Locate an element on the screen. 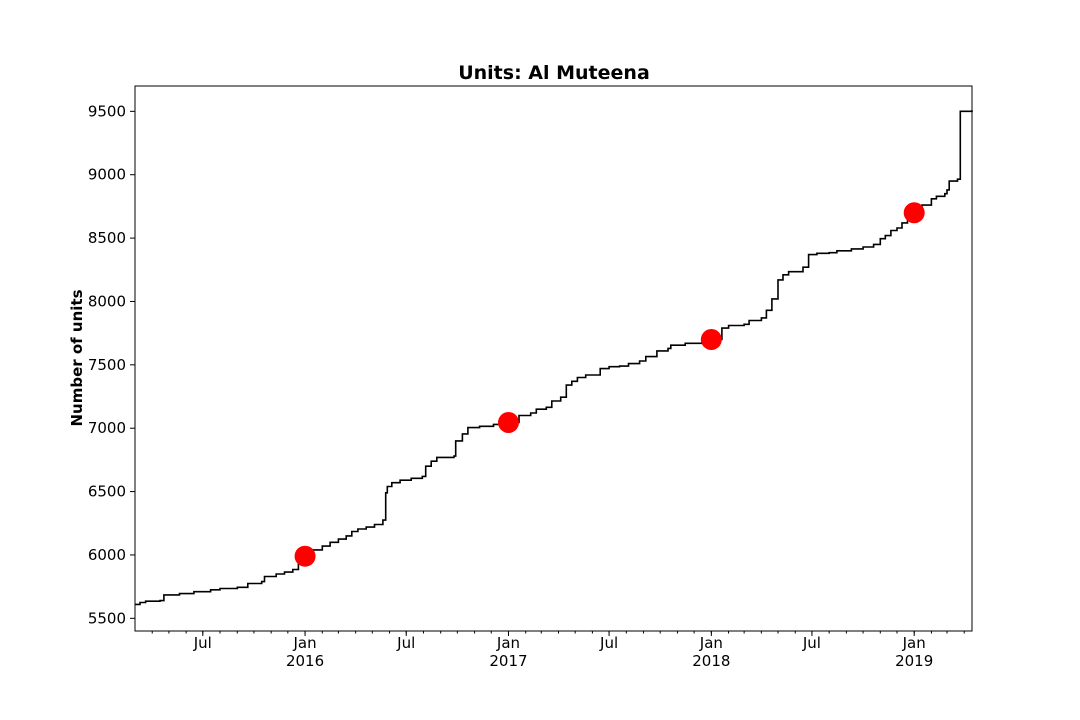  x-tick-year-label: 2018 is located at coordinates (711, 661).